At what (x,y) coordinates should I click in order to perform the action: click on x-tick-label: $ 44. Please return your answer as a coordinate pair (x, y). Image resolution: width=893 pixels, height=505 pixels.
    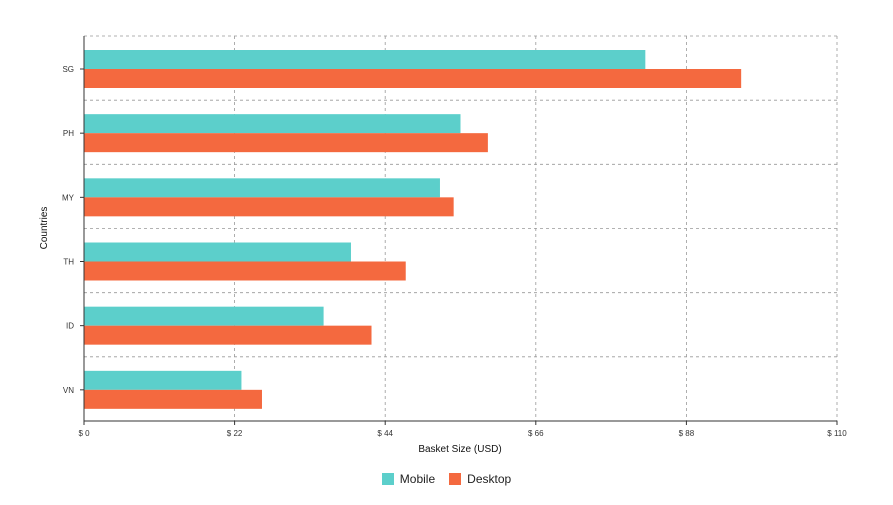
    Looking at the image, I should click on (385, 433).